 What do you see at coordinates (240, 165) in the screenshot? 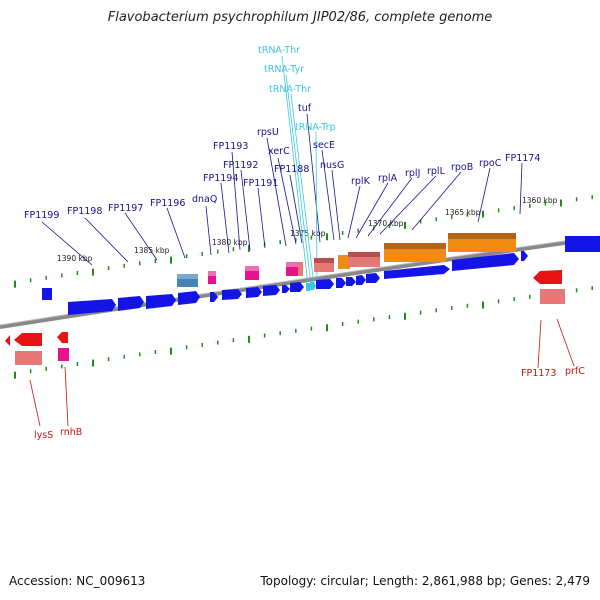
I see `gene-label-FP1192: FP1192` at bounding box center [240, 165].